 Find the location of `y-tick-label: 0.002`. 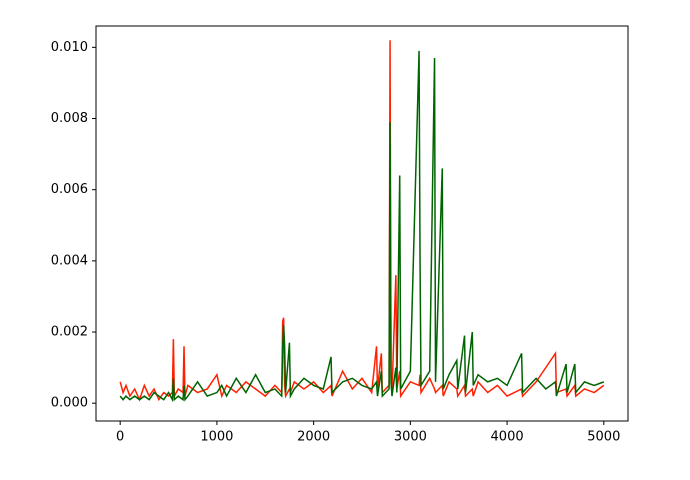

y-tick-label: 0.002 is located at coordinates (69, 332).